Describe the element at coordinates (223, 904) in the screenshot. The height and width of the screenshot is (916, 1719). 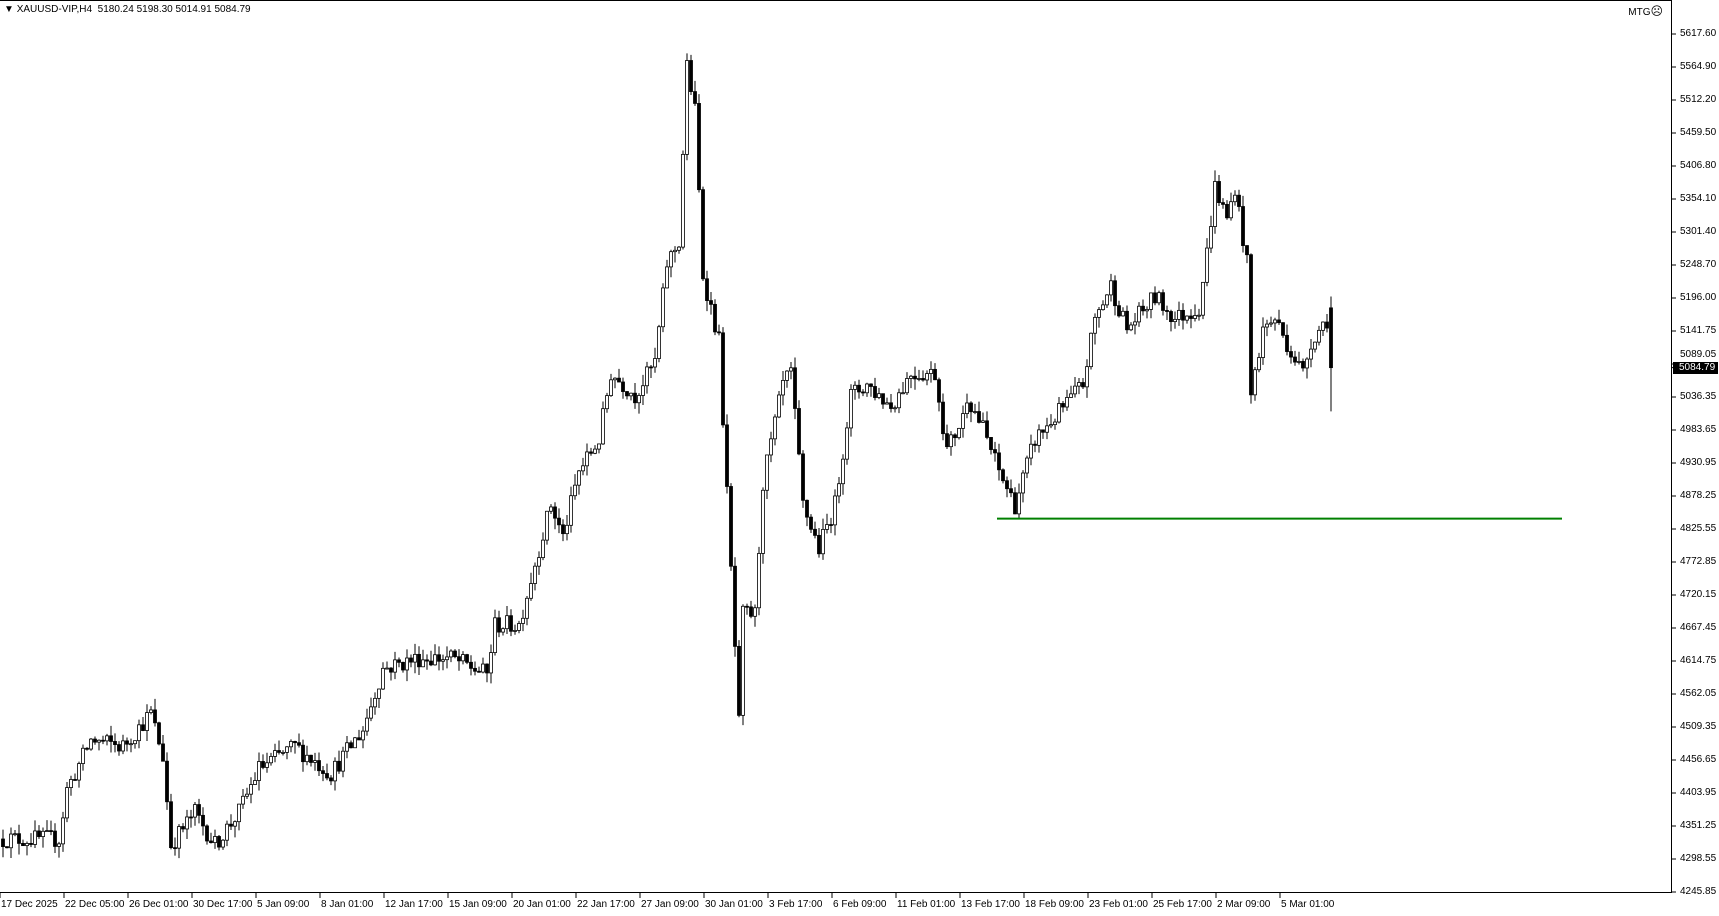
I see `time-tick-label: 30 Dec 17:00` at that location.